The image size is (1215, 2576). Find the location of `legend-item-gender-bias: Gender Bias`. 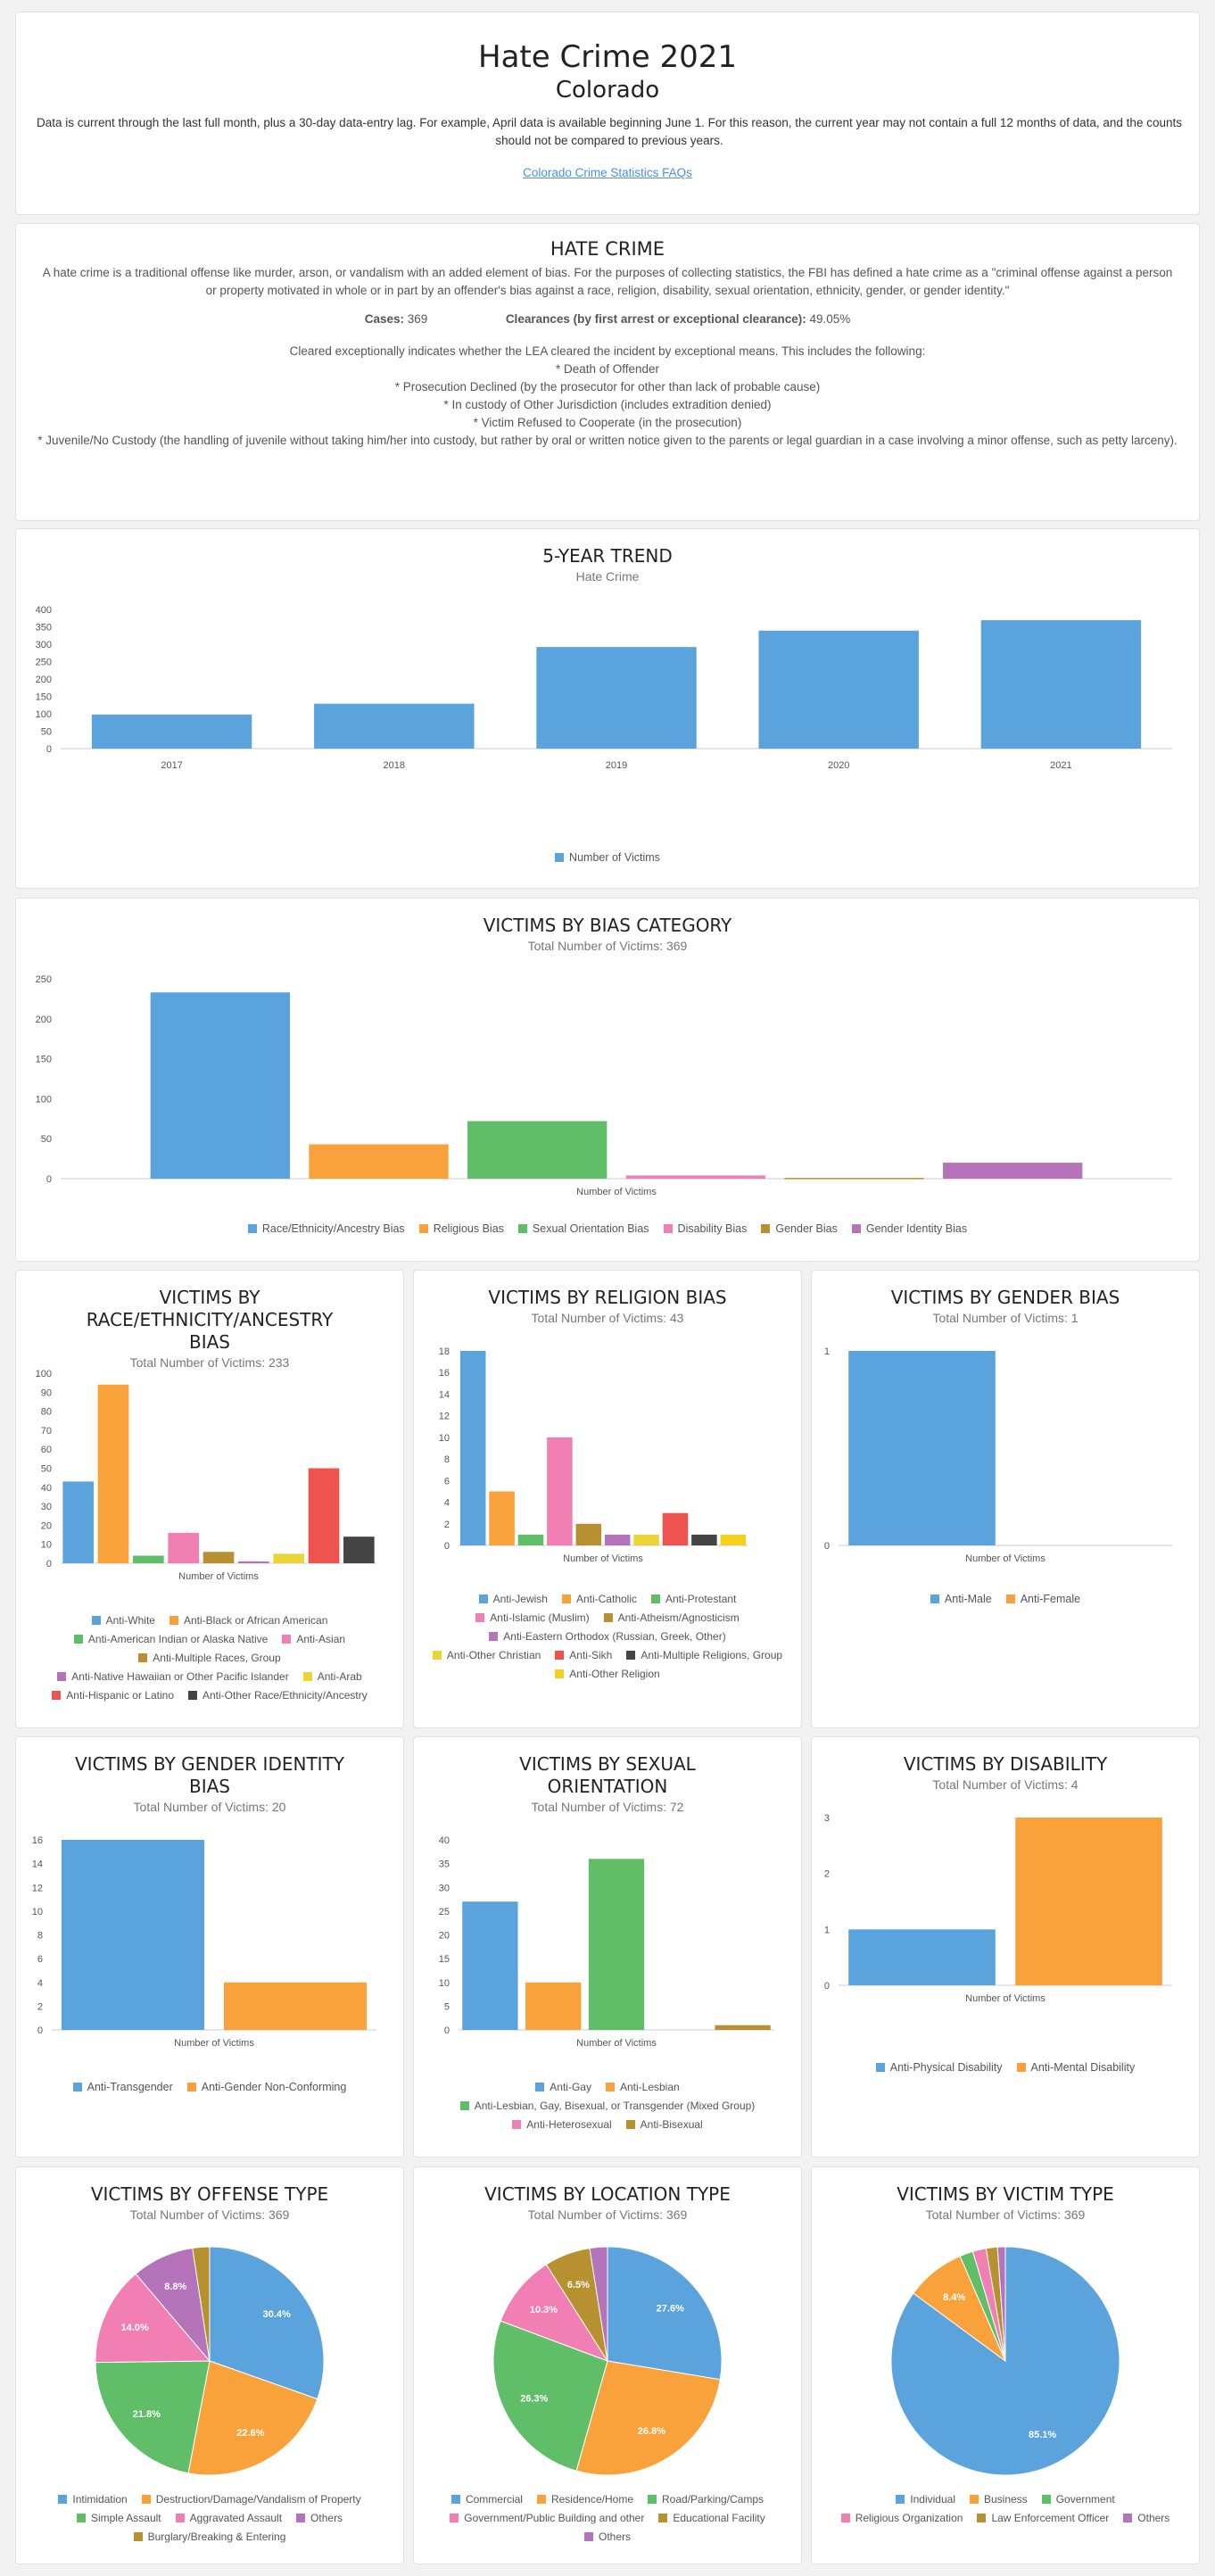

legend-item-gender-bias: Gender Bias is located at coordinates (799, 1229).